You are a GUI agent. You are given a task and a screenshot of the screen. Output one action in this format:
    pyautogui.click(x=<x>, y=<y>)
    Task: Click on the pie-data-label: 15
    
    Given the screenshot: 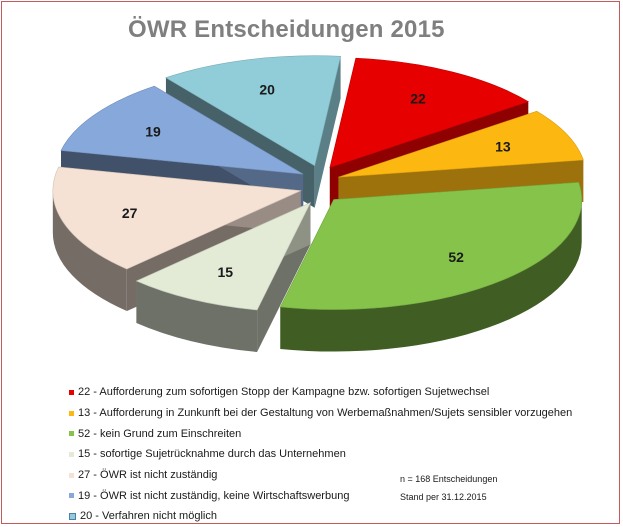 What is the action you would take?
    pyautogui.click(x=225, y=272)
    